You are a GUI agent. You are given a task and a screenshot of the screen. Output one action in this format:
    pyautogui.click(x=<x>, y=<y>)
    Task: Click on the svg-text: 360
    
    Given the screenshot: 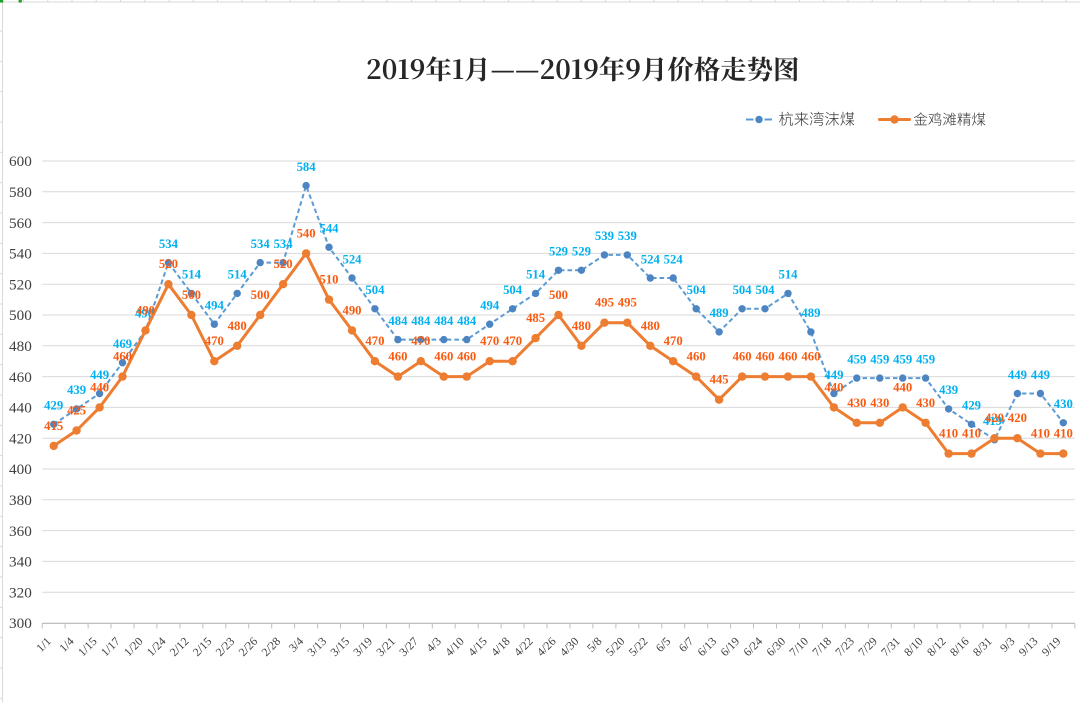 What is the action you would take?
    pyautogui.click(x=20, y=531)
    